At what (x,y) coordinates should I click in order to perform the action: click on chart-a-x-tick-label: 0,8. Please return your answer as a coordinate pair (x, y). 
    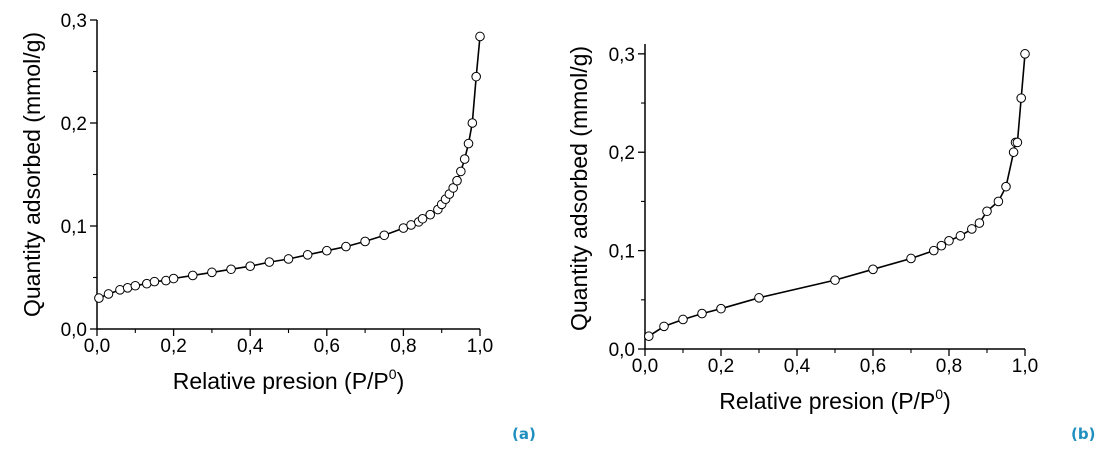
    Looking at the image, I should click on (403, 346).